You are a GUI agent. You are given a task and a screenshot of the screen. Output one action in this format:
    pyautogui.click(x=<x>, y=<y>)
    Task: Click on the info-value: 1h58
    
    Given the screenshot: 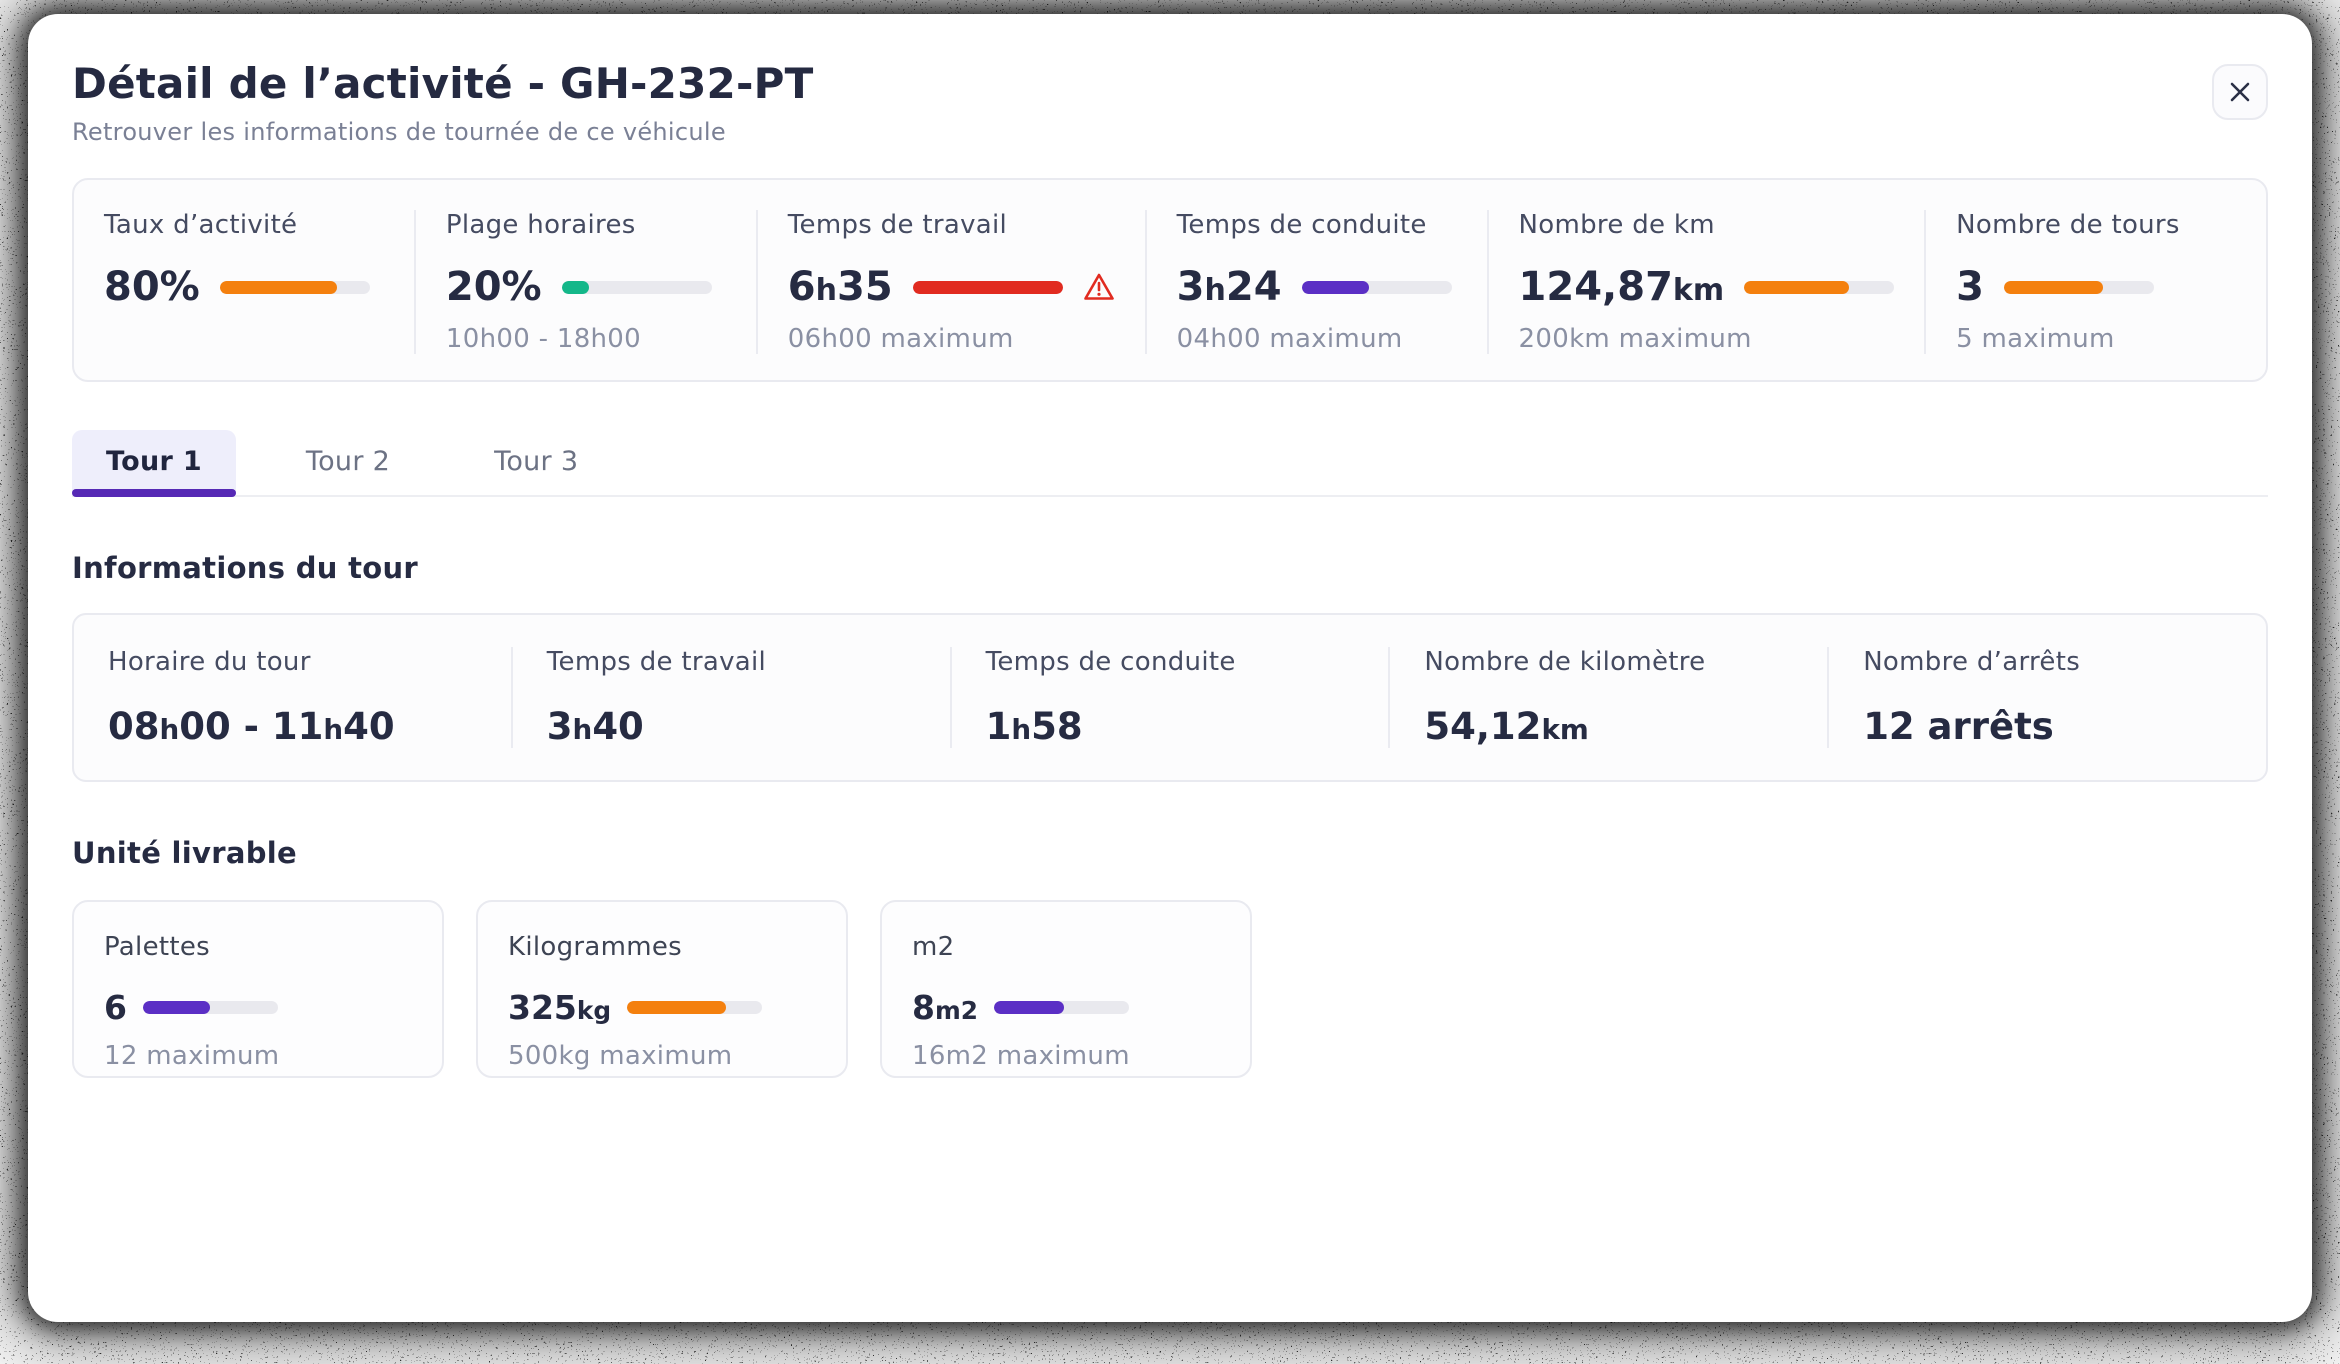 What is the action you would take?
    pyautogui.click(x=1034, y=727)
    